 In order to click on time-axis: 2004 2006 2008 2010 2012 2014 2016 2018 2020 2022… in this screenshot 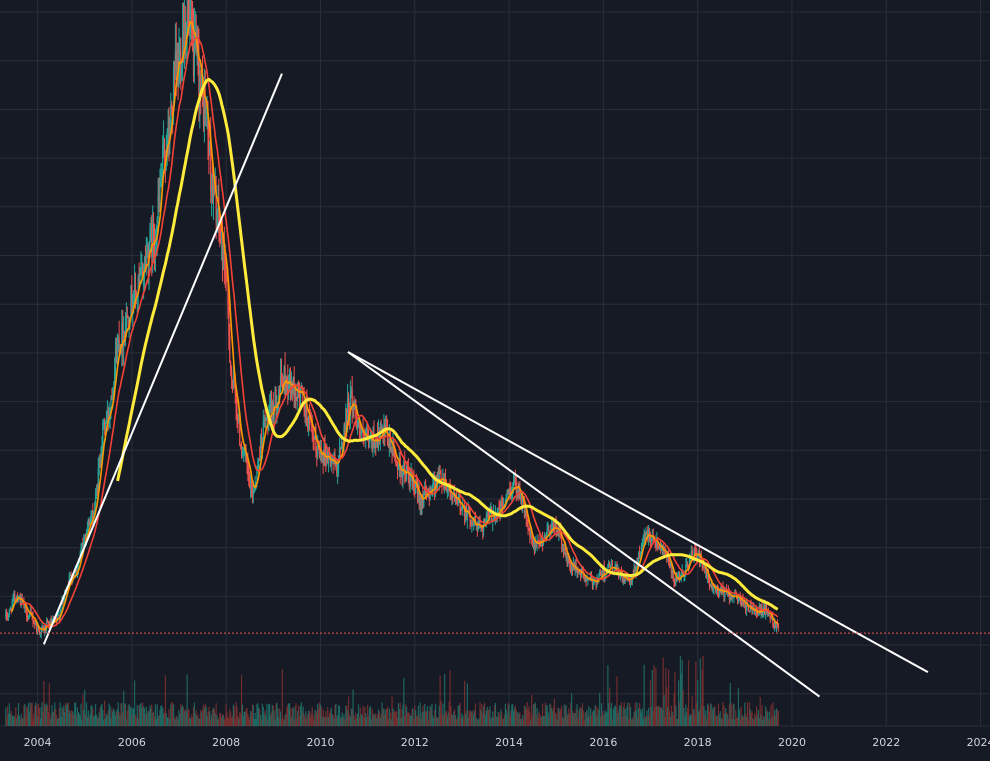, I will do `click(507, 742)`.